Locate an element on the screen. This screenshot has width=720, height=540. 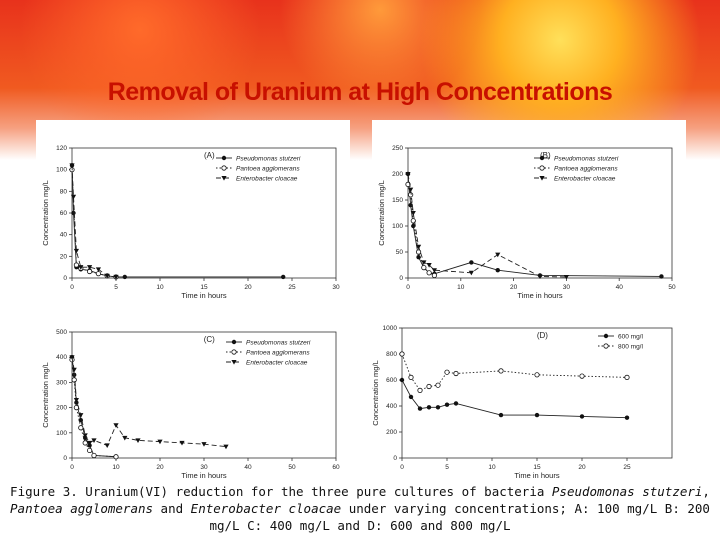
y-tick-label: 200 is located at coordinates (61, 408).